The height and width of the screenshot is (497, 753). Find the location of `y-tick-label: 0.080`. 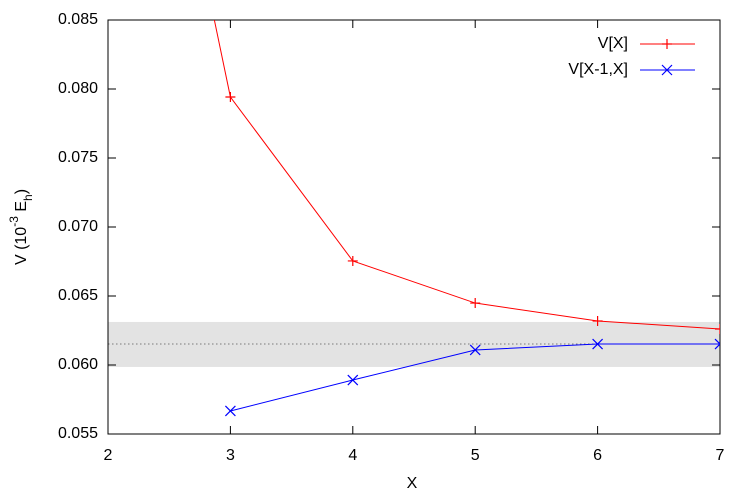

y-tick-label: 0.080 is located at coordinates (78, 88).